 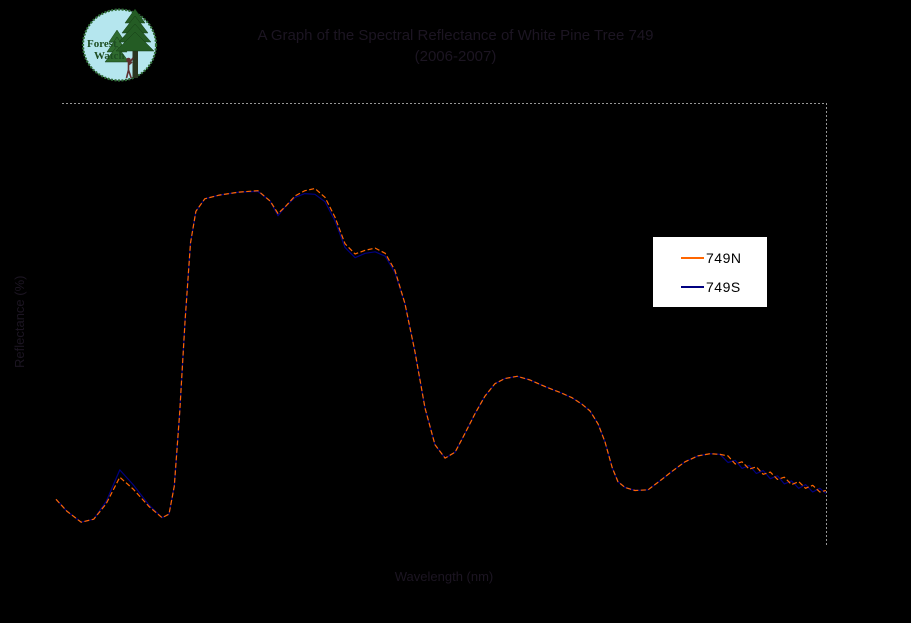 I want to click on series-749N-swatch, so click(x=692, y=257).